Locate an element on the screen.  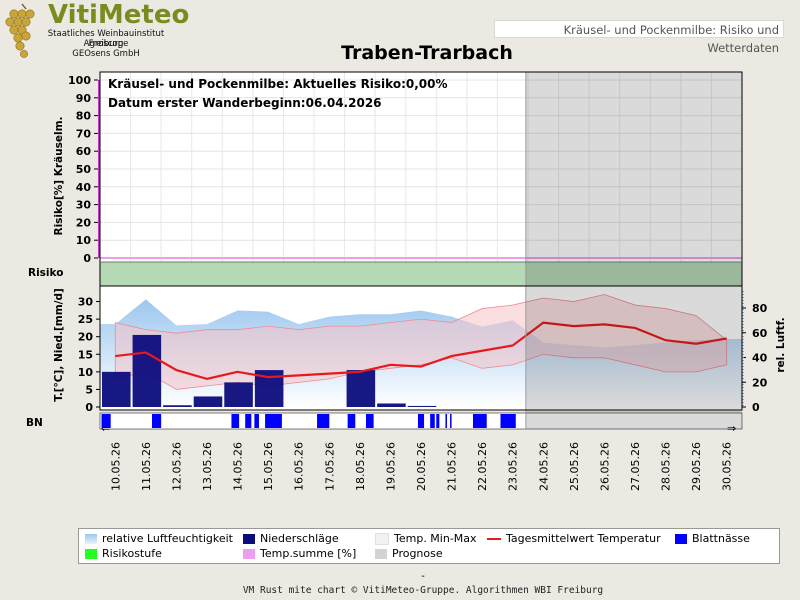
logo-line-2: Agroscope is located at coordinates (106, 44).